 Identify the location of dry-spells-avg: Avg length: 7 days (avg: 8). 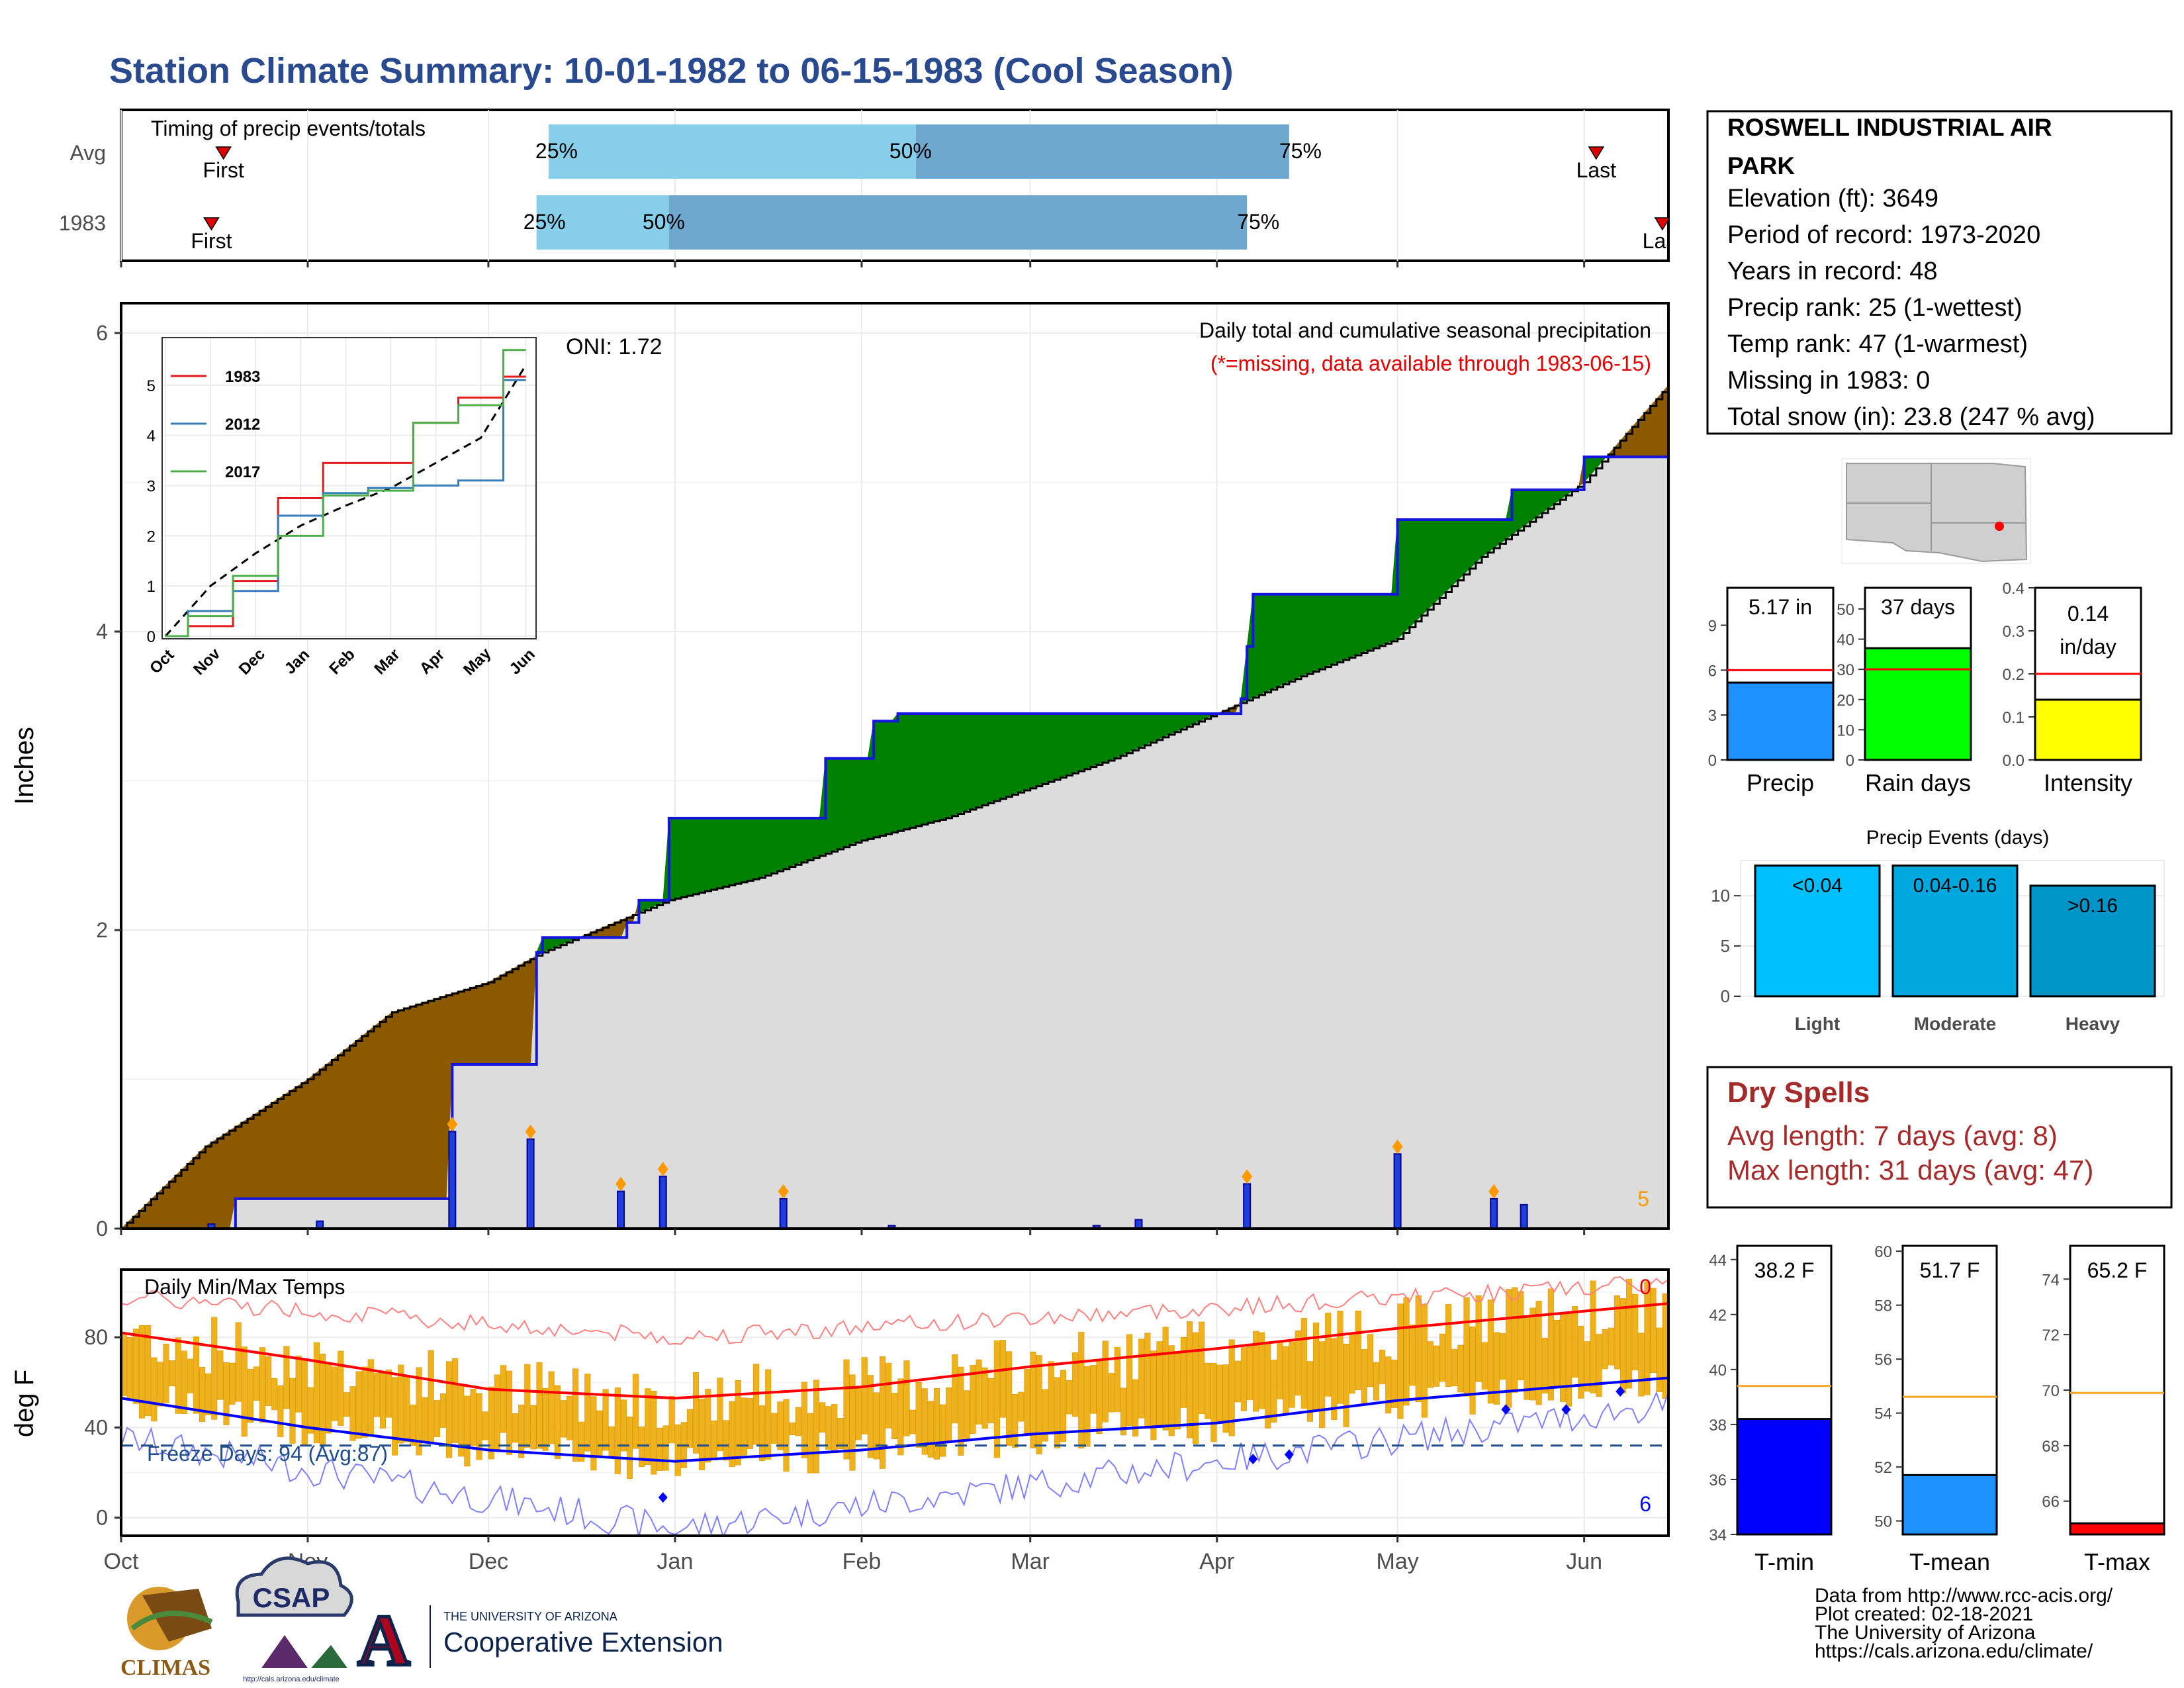
(1892, 1135).